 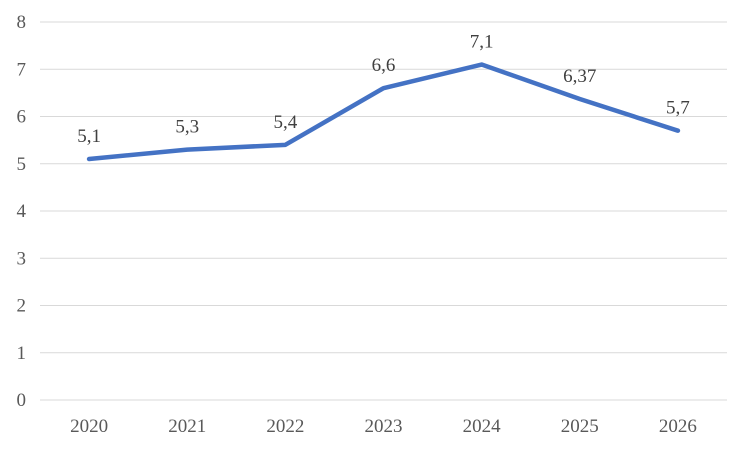 I want to click on y-tick-label: 6, so click(x=22, y=117).